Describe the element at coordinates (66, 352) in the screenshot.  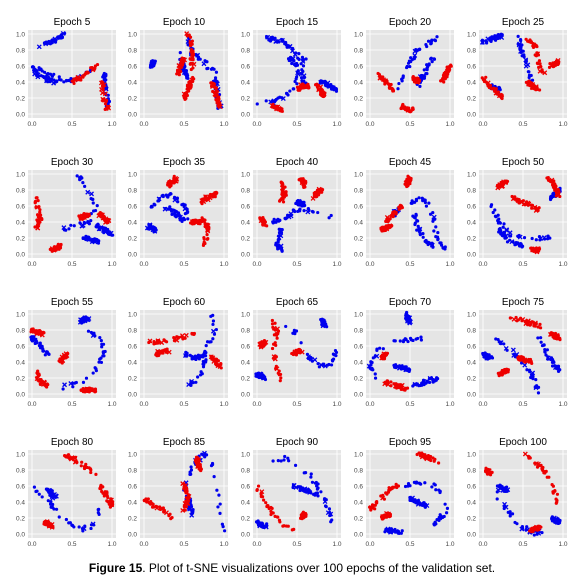
I see `tsne-panel: Epoch 550.00.20.40.60.81.00.0 0.5 1.0` at that location.